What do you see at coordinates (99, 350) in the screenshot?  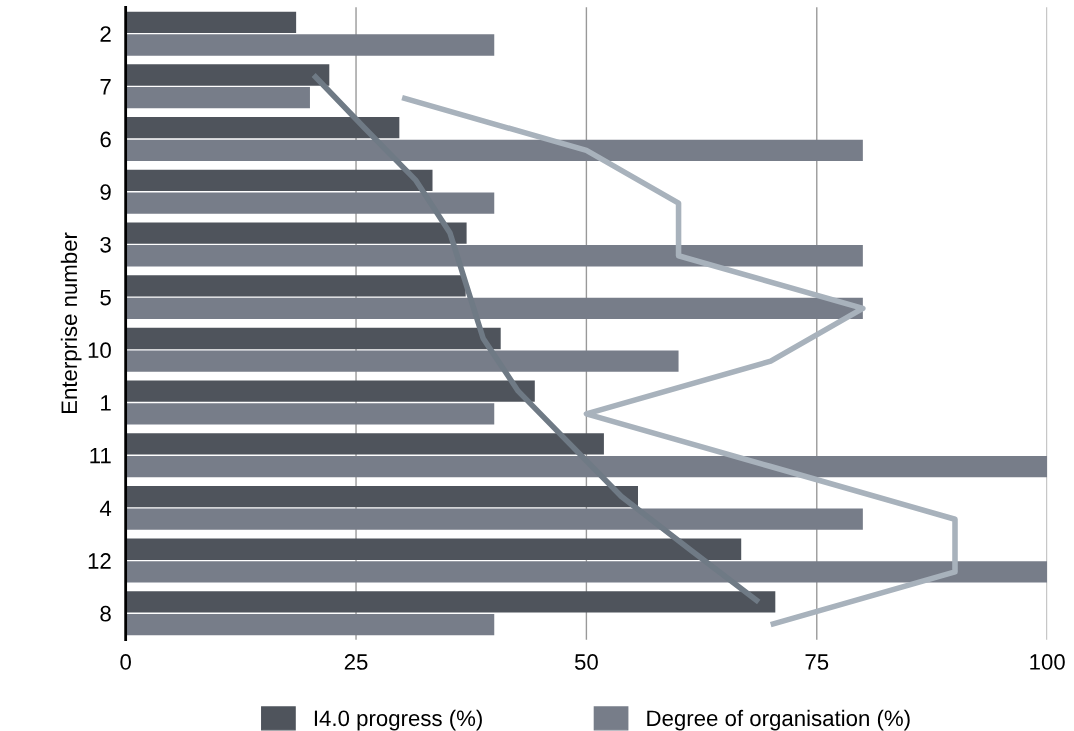 I see `y-tick-label: 10` at bounding box center [99, 350].